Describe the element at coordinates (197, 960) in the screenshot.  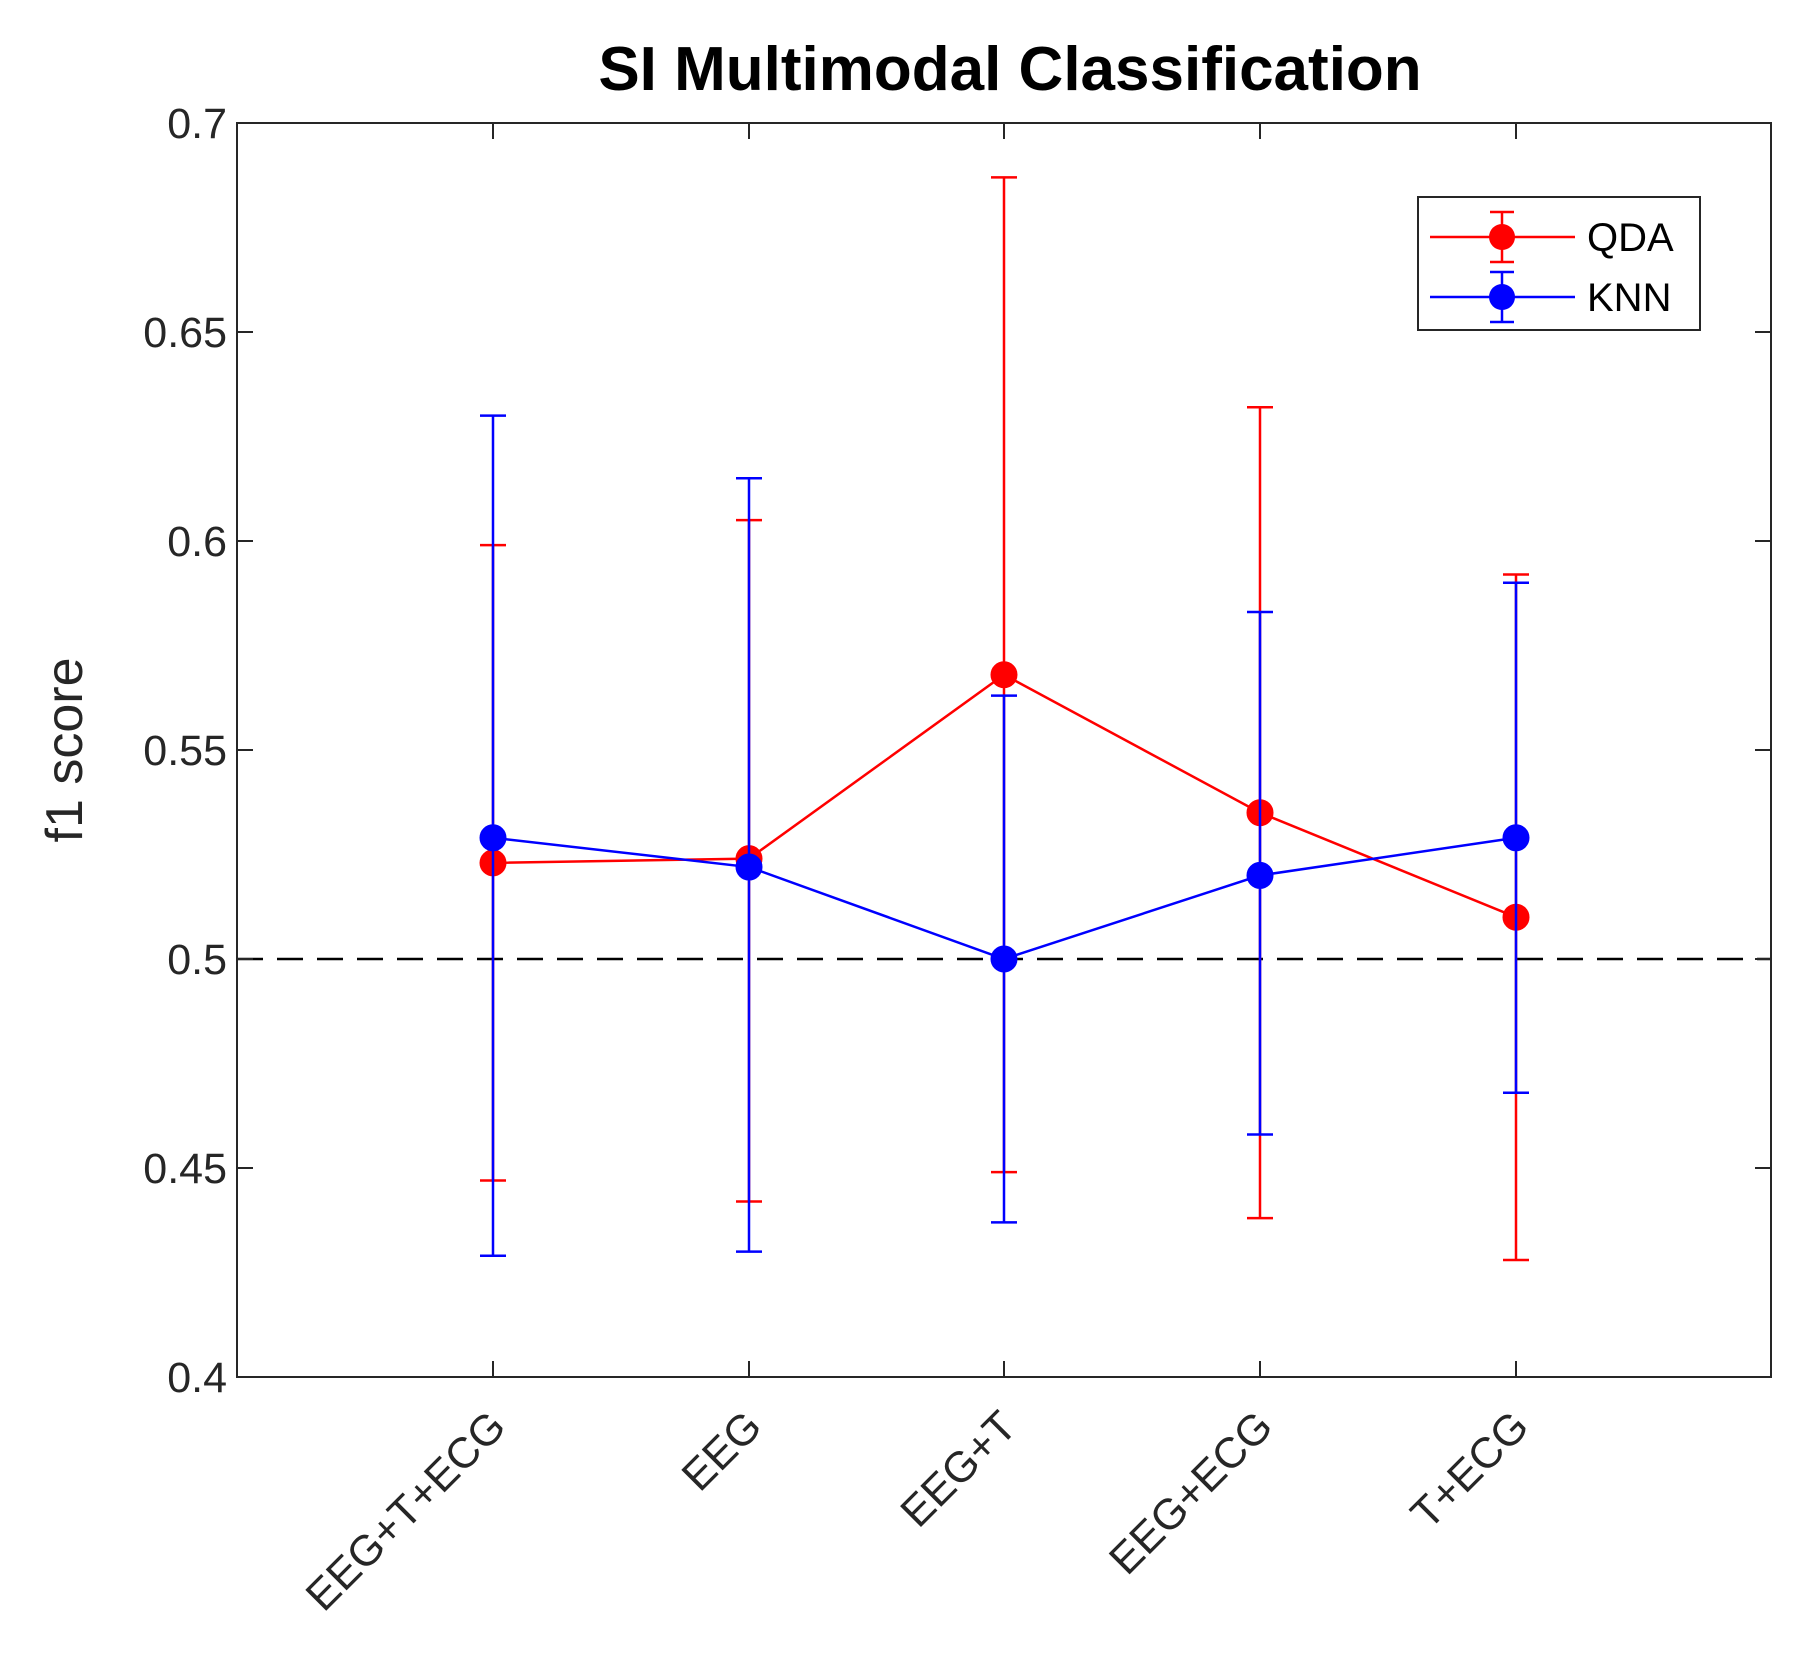
I see `y-tick-label: 0.5` at that location.